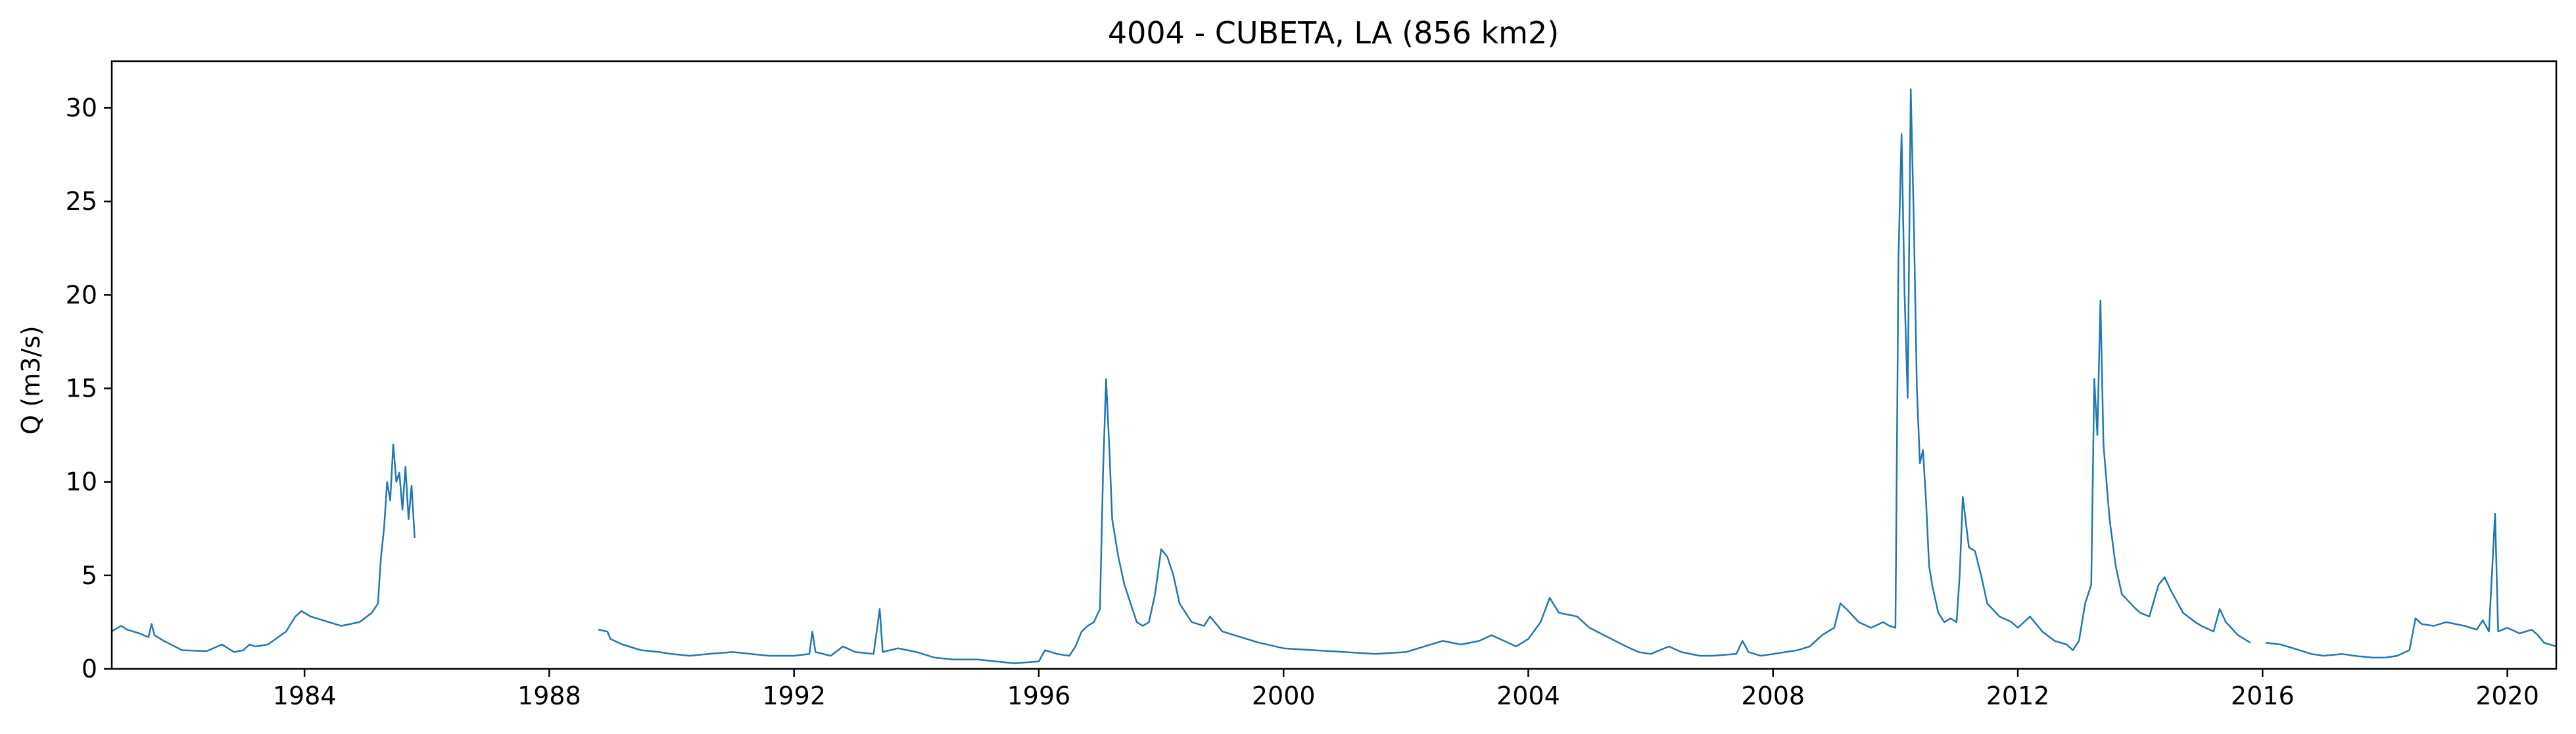 This screenshot has height=734, width=2576. I want to click on y-axis-ticks: 0 5 10 15 20 25 30, so click(89, 388).